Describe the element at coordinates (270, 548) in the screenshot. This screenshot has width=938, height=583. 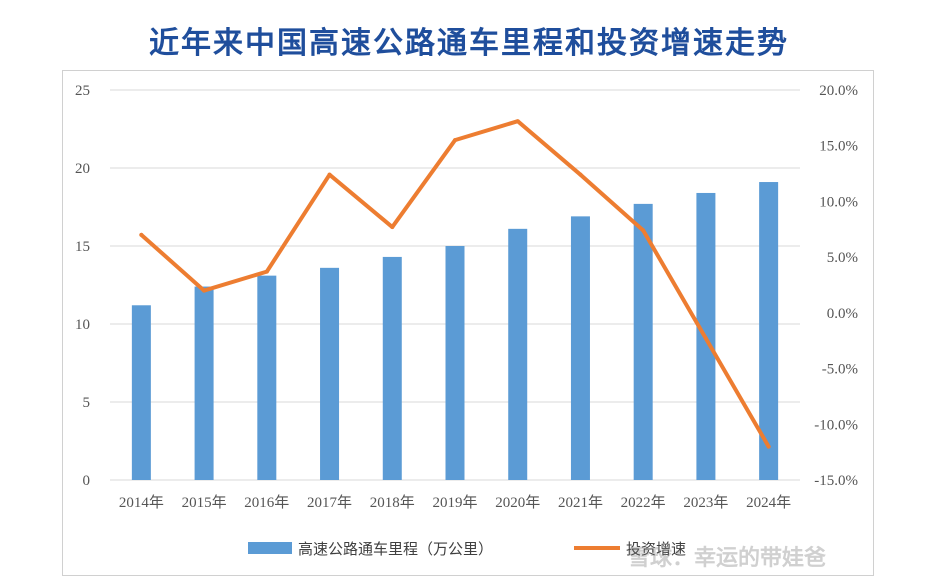
I see `legend-swatch-bar` at that location.